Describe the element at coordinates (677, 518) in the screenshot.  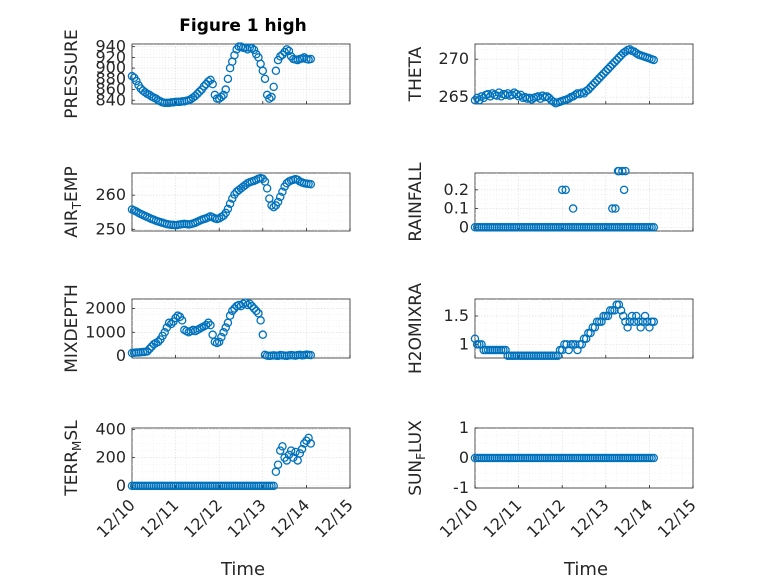
I see `x-tick-label: 12/15` at that location.